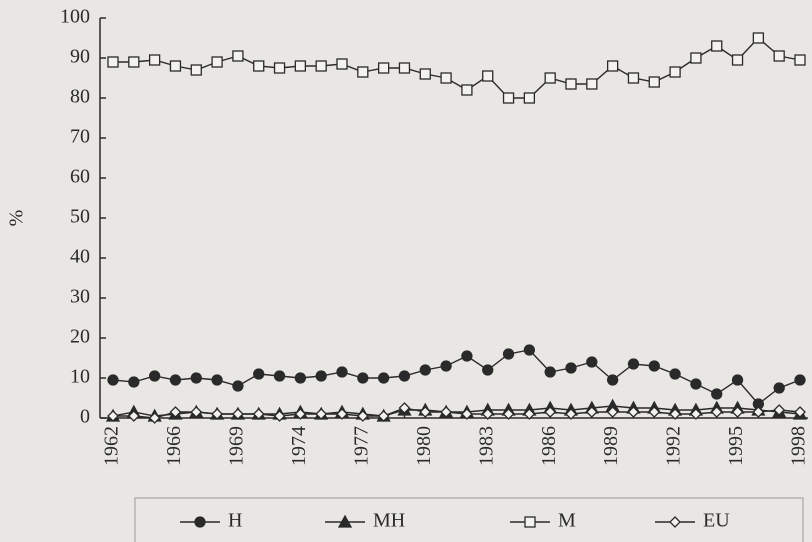  Describe the element at coordinates (567, 521) in the screenshot. I see `legend-label: M` at that location.